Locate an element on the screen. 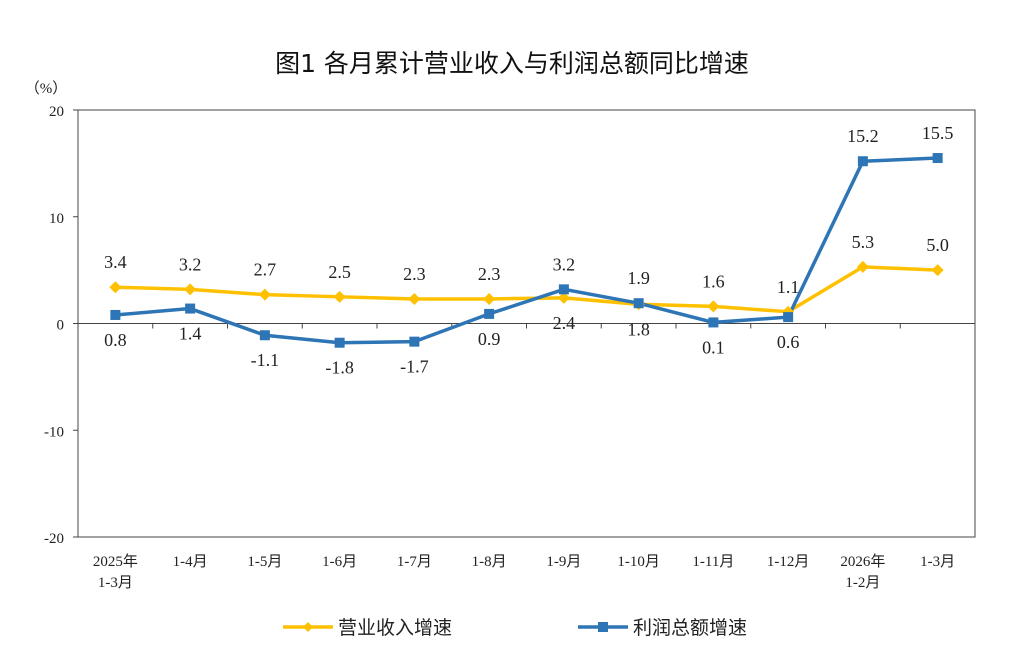 The image size is (1024, 651). data-label: -1.8 is located at coordinates (339, 368).